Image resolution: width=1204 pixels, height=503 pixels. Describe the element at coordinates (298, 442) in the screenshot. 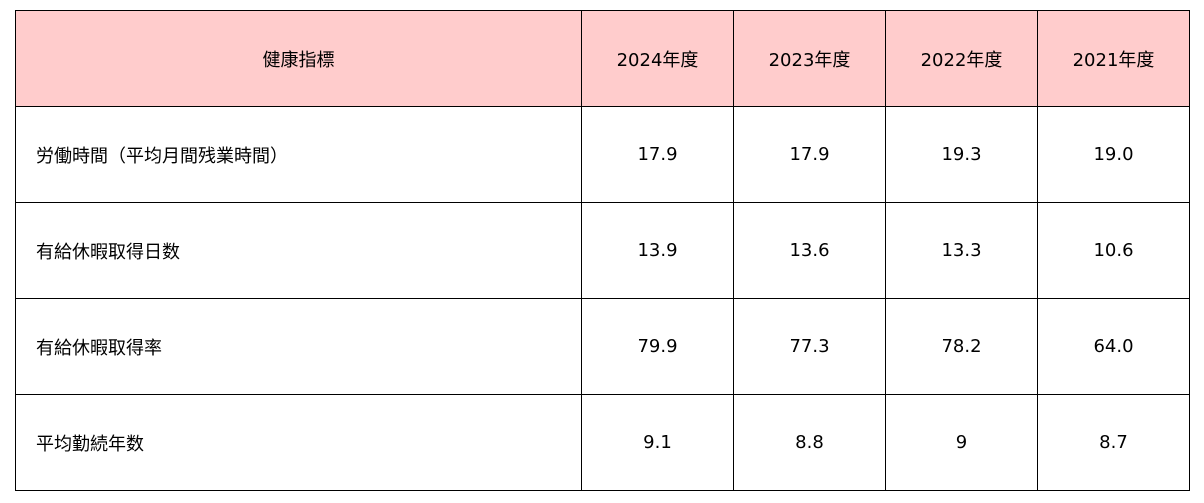

I see `row-label: 平均勤続年数` at that location.